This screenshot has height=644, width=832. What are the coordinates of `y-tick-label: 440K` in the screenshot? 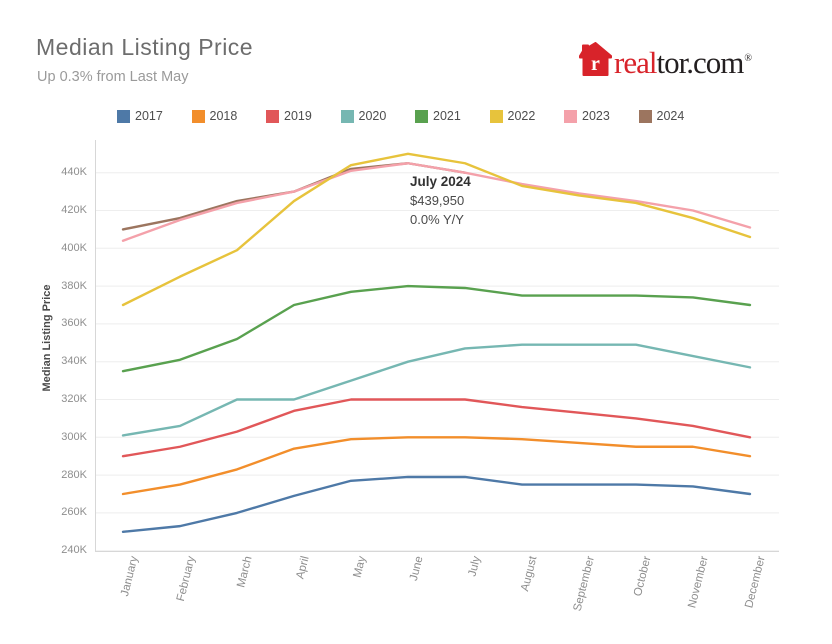 It's located at (74, 172).